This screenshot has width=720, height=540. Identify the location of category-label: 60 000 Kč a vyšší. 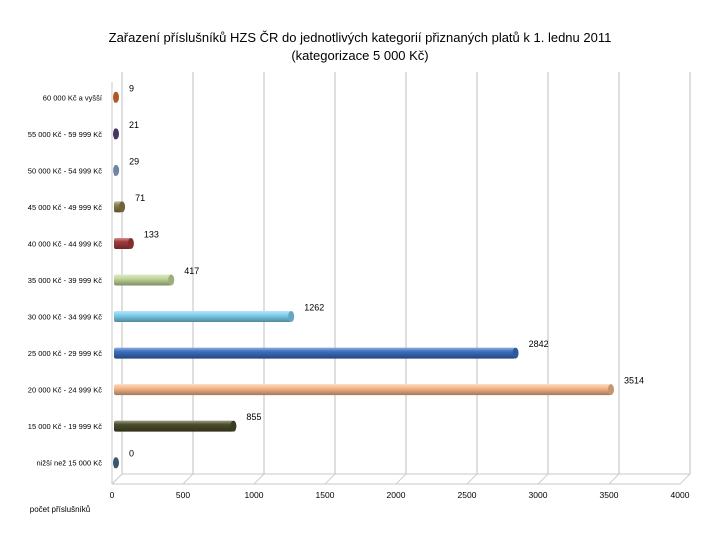
(73, 97).